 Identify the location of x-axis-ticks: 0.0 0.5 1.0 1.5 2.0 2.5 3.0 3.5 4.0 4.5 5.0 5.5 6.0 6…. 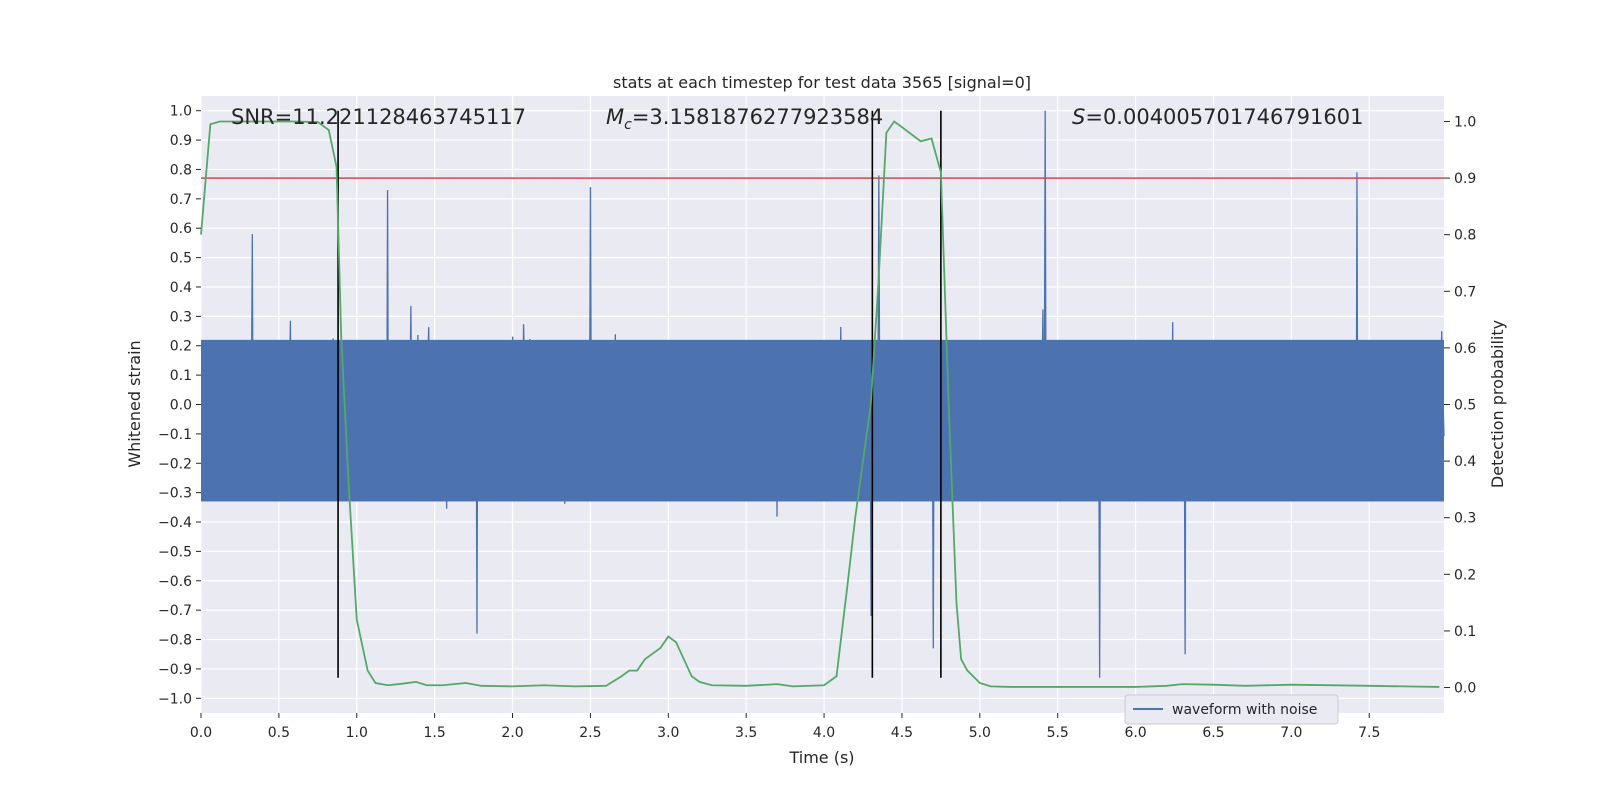
(785, 727).